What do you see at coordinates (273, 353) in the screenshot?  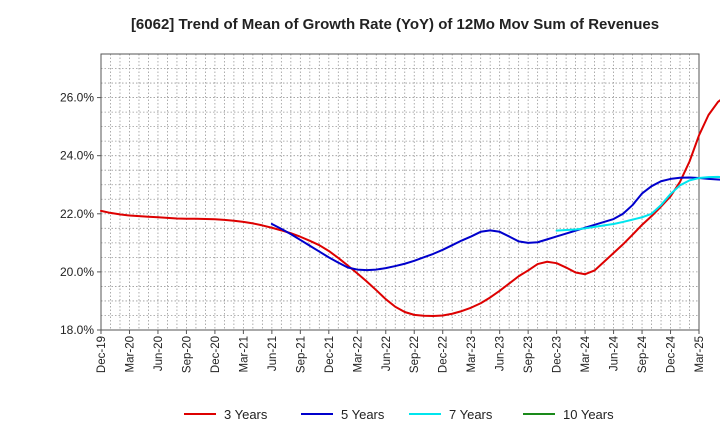 I see `x-tick-label: Jun-21` at bounding box center [273, 353].